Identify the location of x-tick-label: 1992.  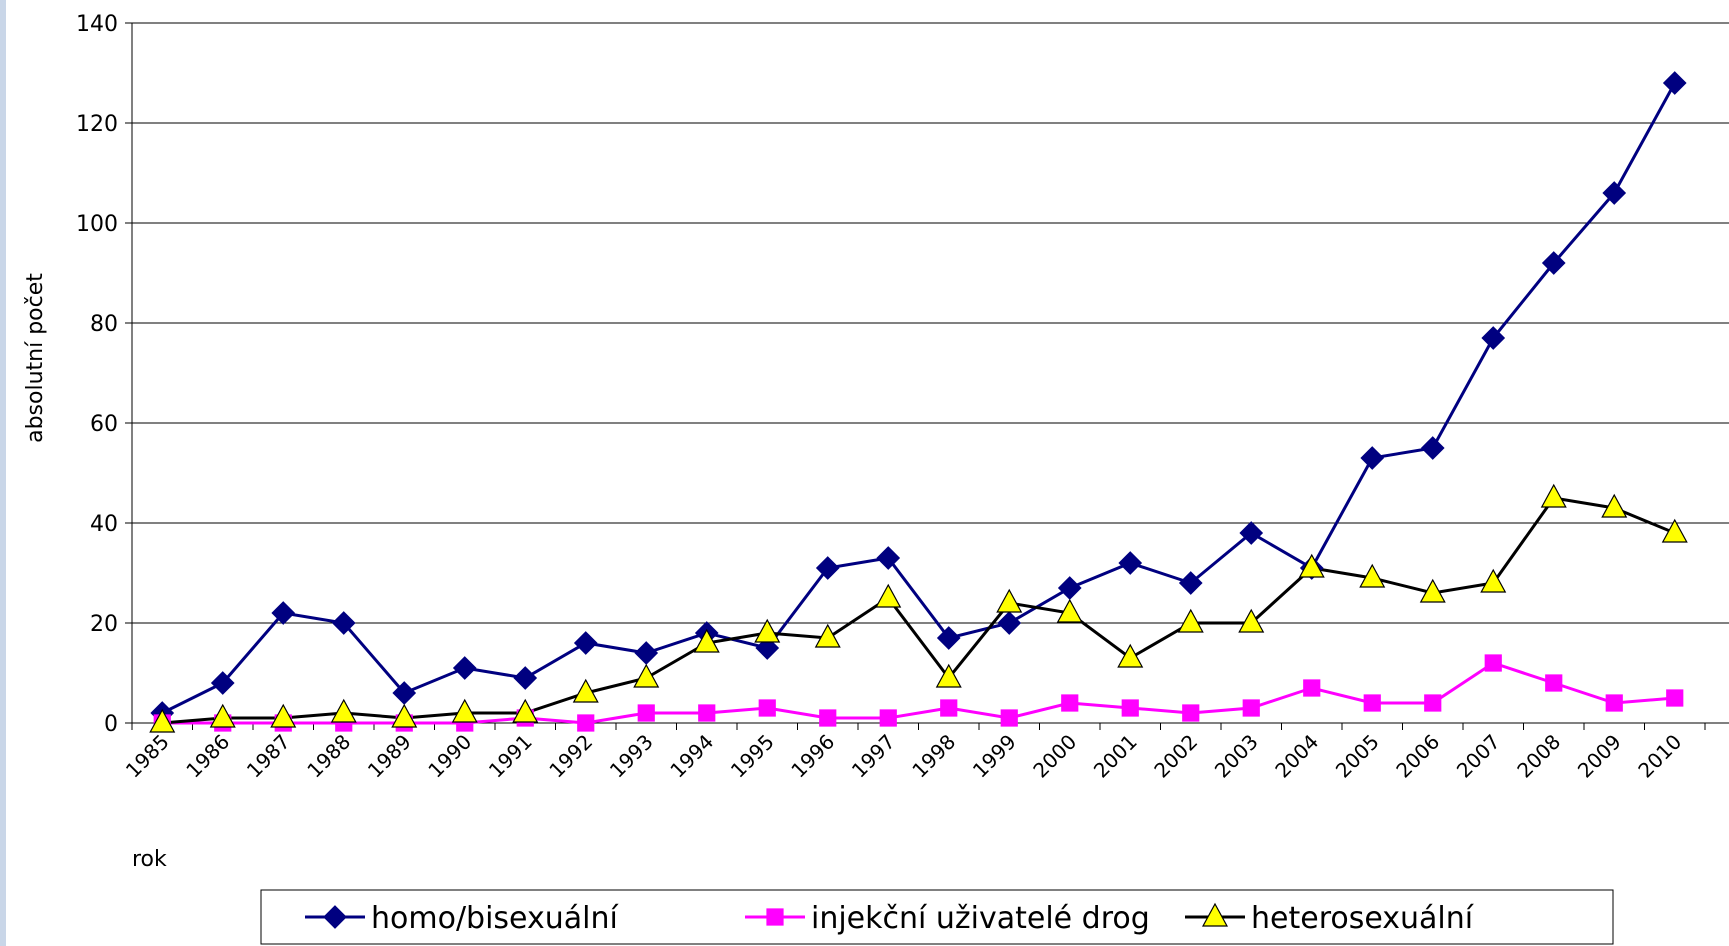
(570, 756).